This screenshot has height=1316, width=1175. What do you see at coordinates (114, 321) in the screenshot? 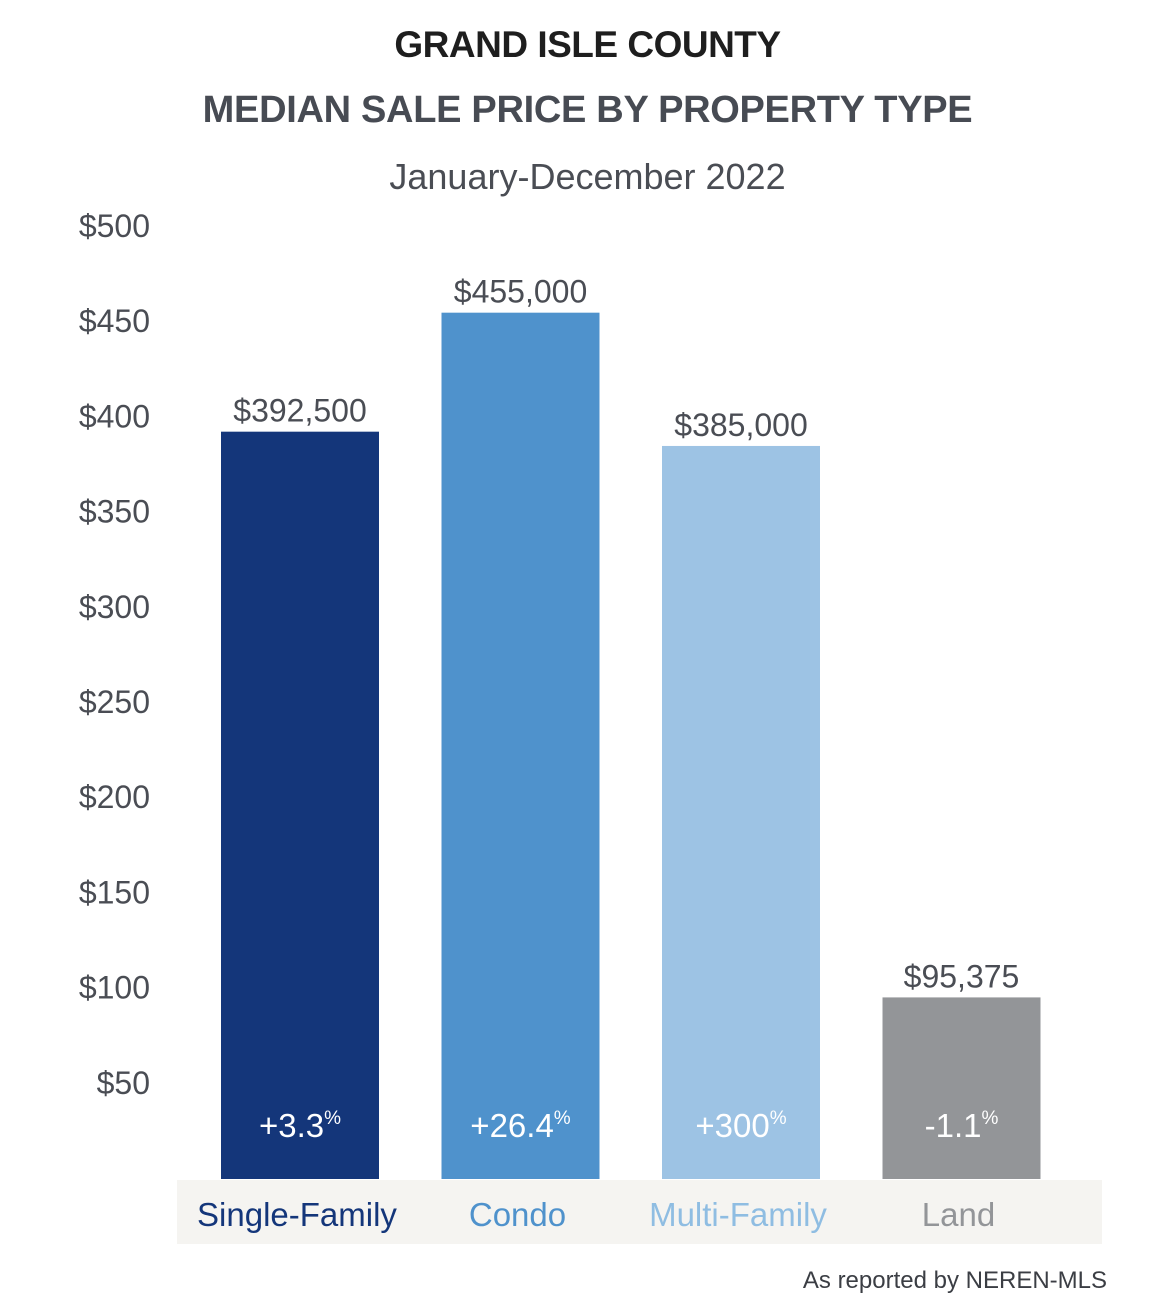
I see `y-tick-label: $450` at bounding box center [114, 321].